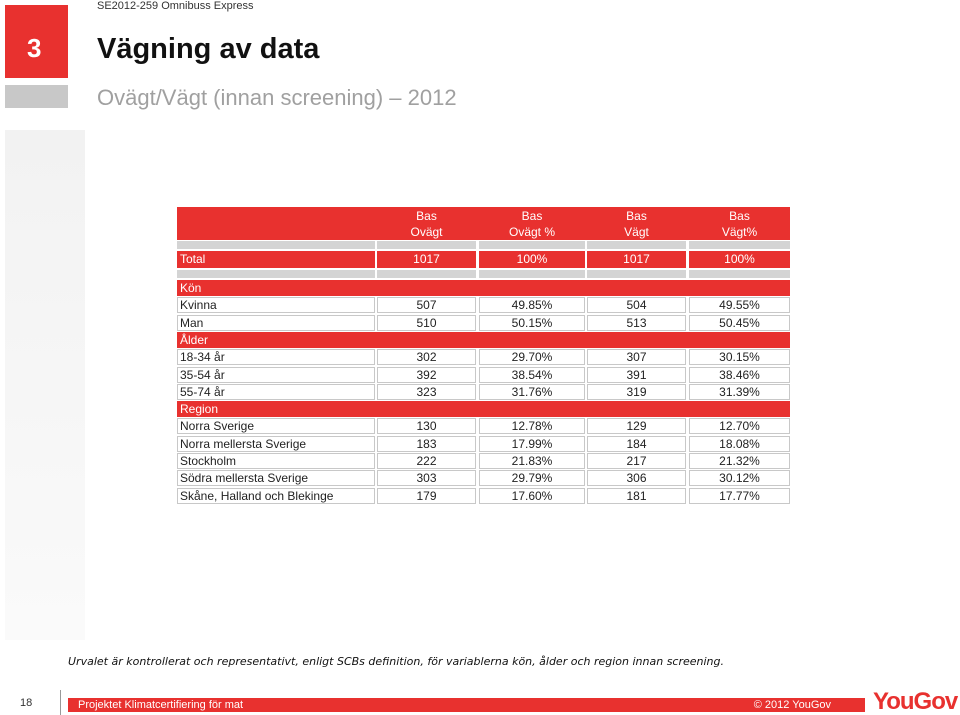 This screenshot has height=715, width=960. I want to click on subtitle: Ovägt/Vägt (innan screening) – 2012, so click(277, 97).